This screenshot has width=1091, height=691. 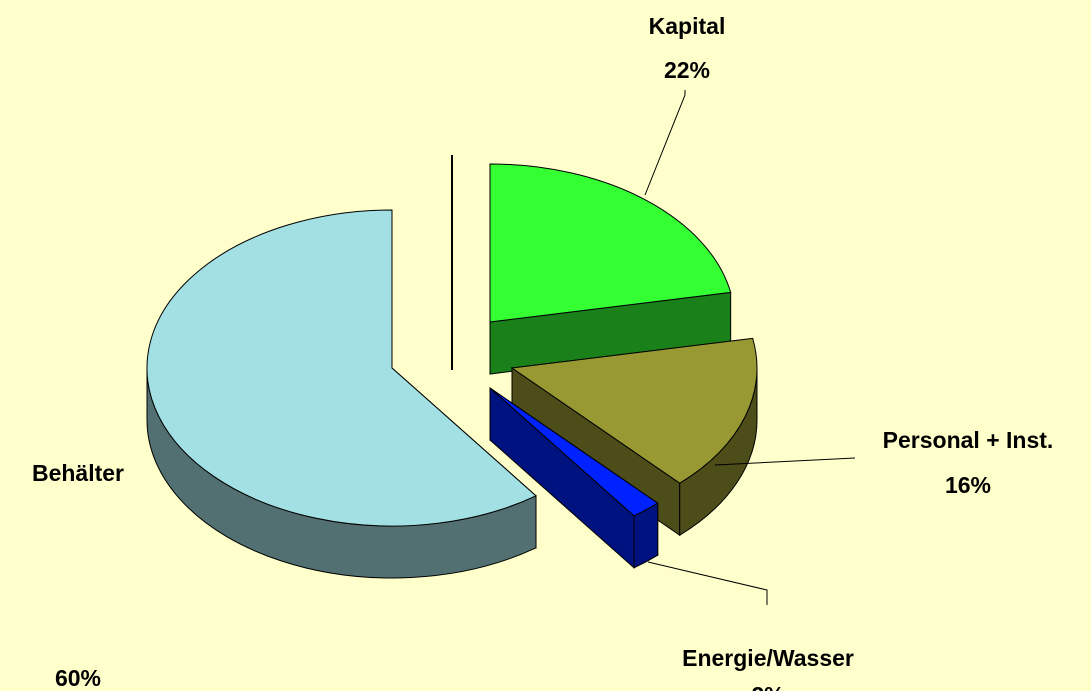 What do you see at coordinates (78, 678) in the screenshot?
I see `slice-value-label: 60%` at bounding box center [78, 678].